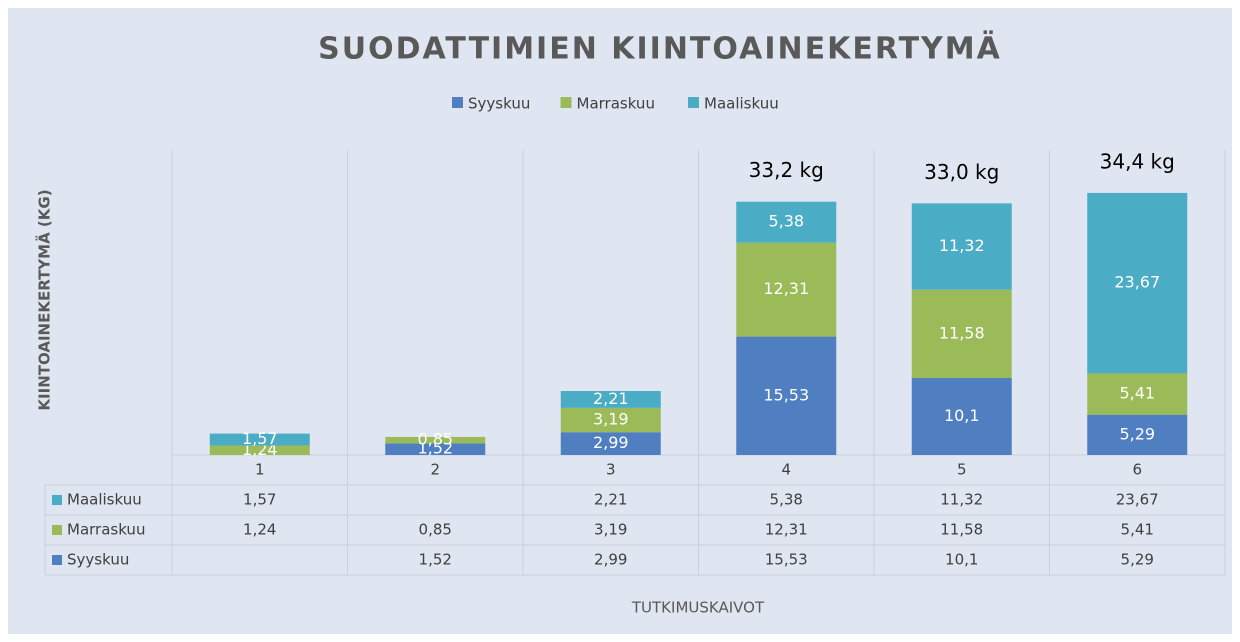 The width and height of the screenshot is (1240, 642). What do you see at coordinates (962, 470) in the screenshot?
I see `x-tick-label: 5` at bounding box center [962, 470].